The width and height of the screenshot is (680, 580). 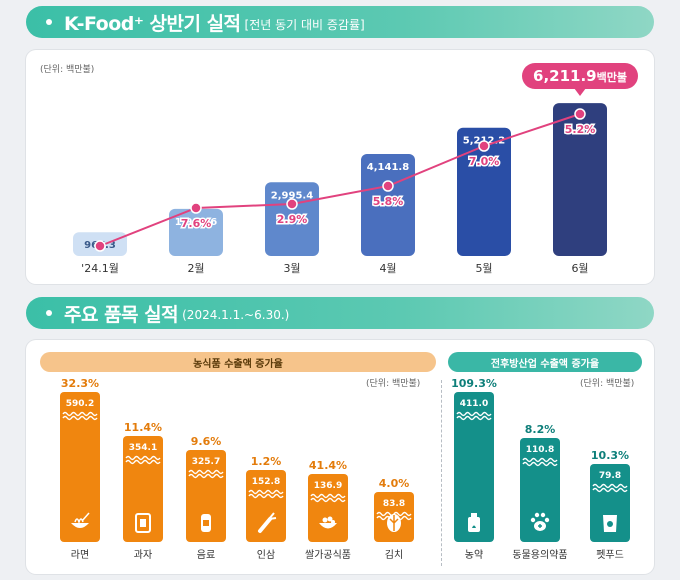 What do you see at coordinates (206, 555) in the screenshot?
I see `item-label-2: 음료` at bounding box center [206, 555].